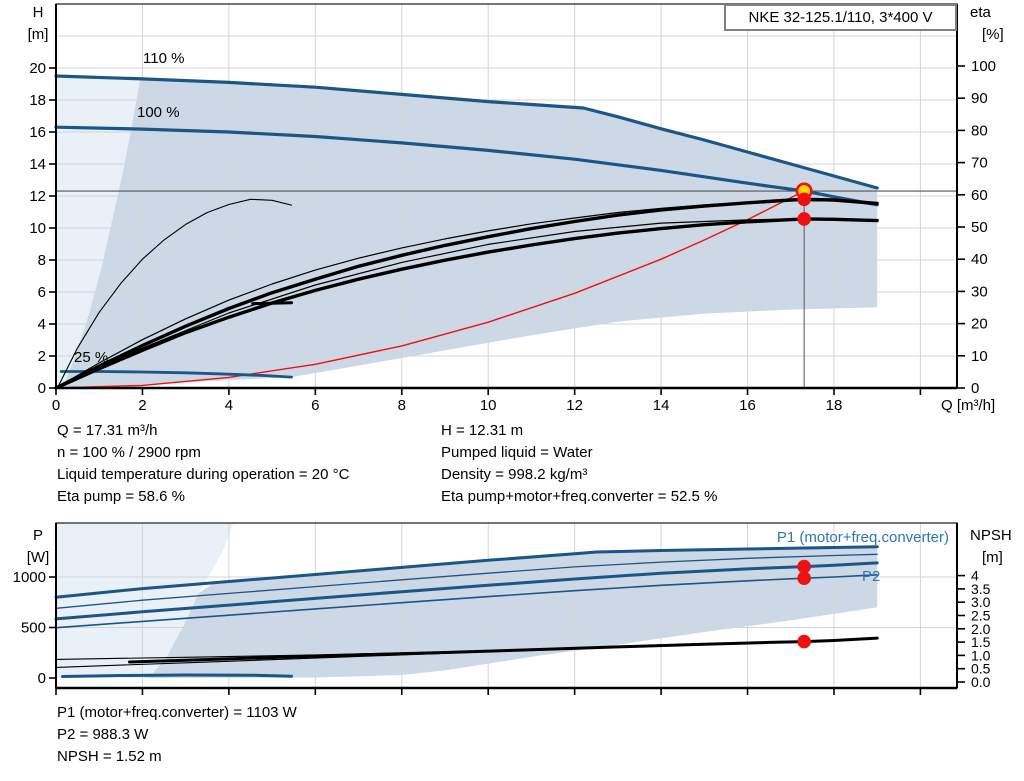  What do you see at coordinates (42, 324) in the screenshot?
I see `y-left-tick-label: 4` at bounding box center [42, 324].